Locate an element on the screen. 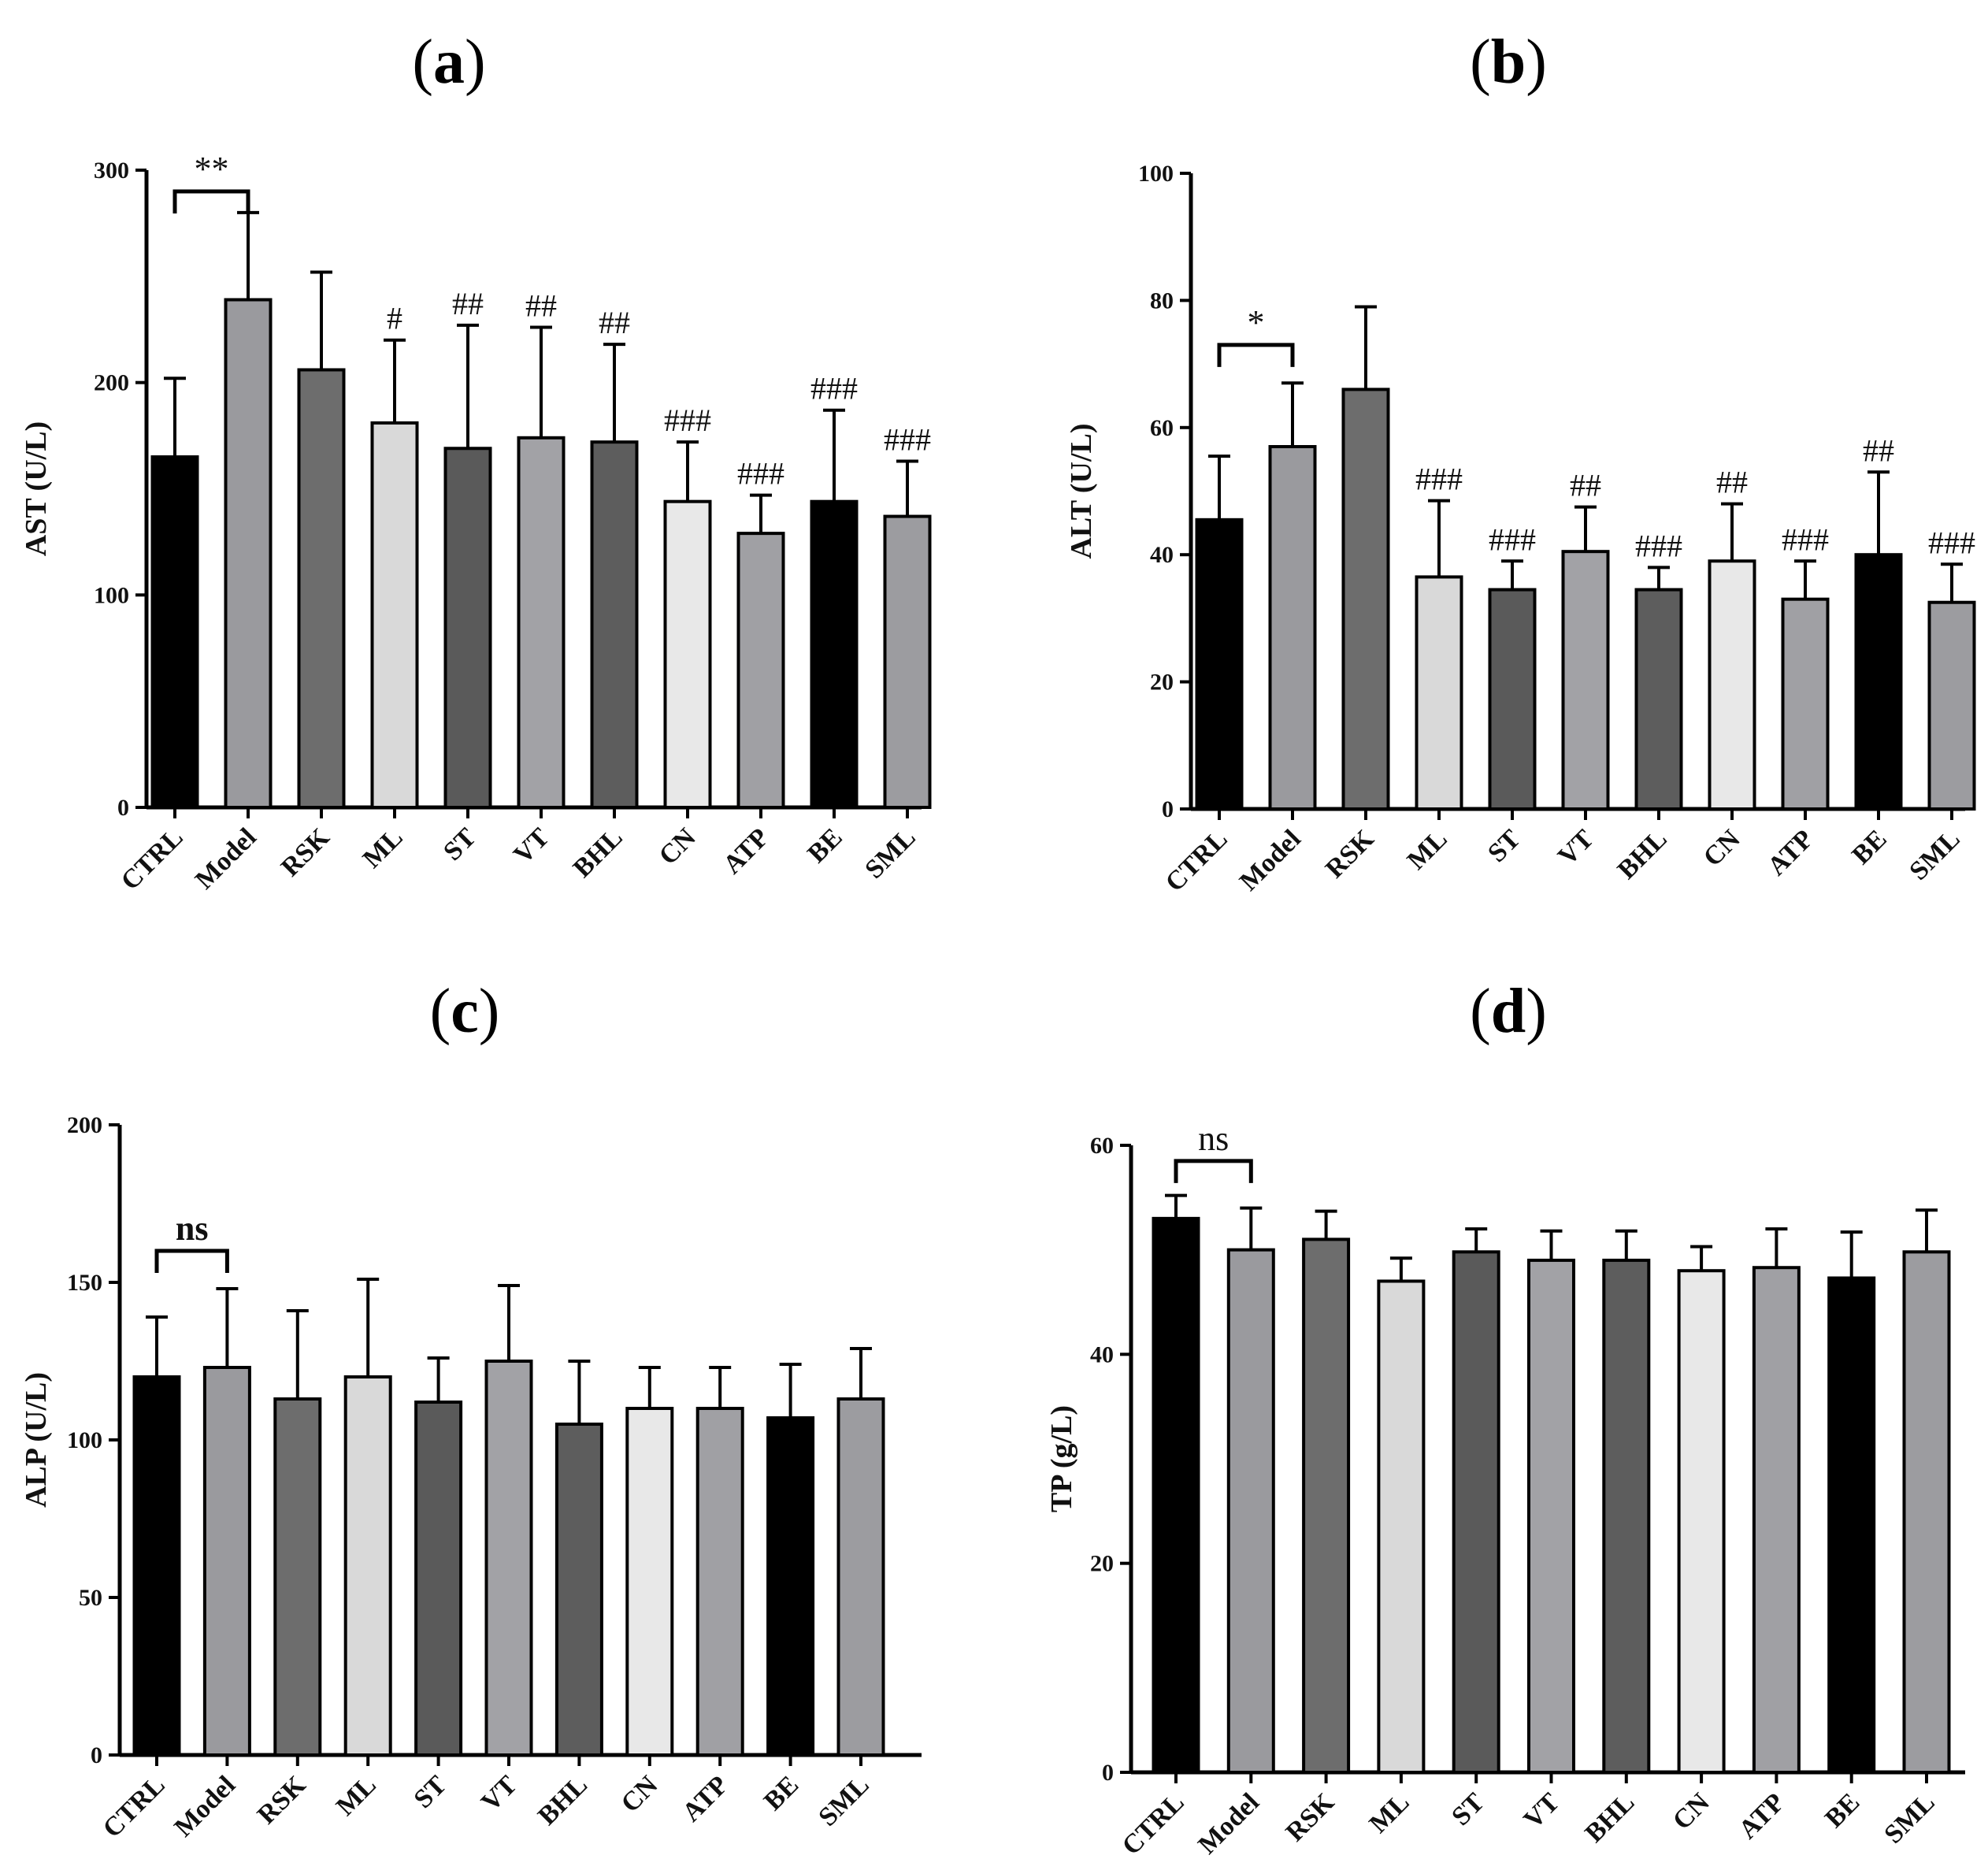 The image size is (1988, 1870). panel-label-b: (b) is located at coordinates (1508, 62).